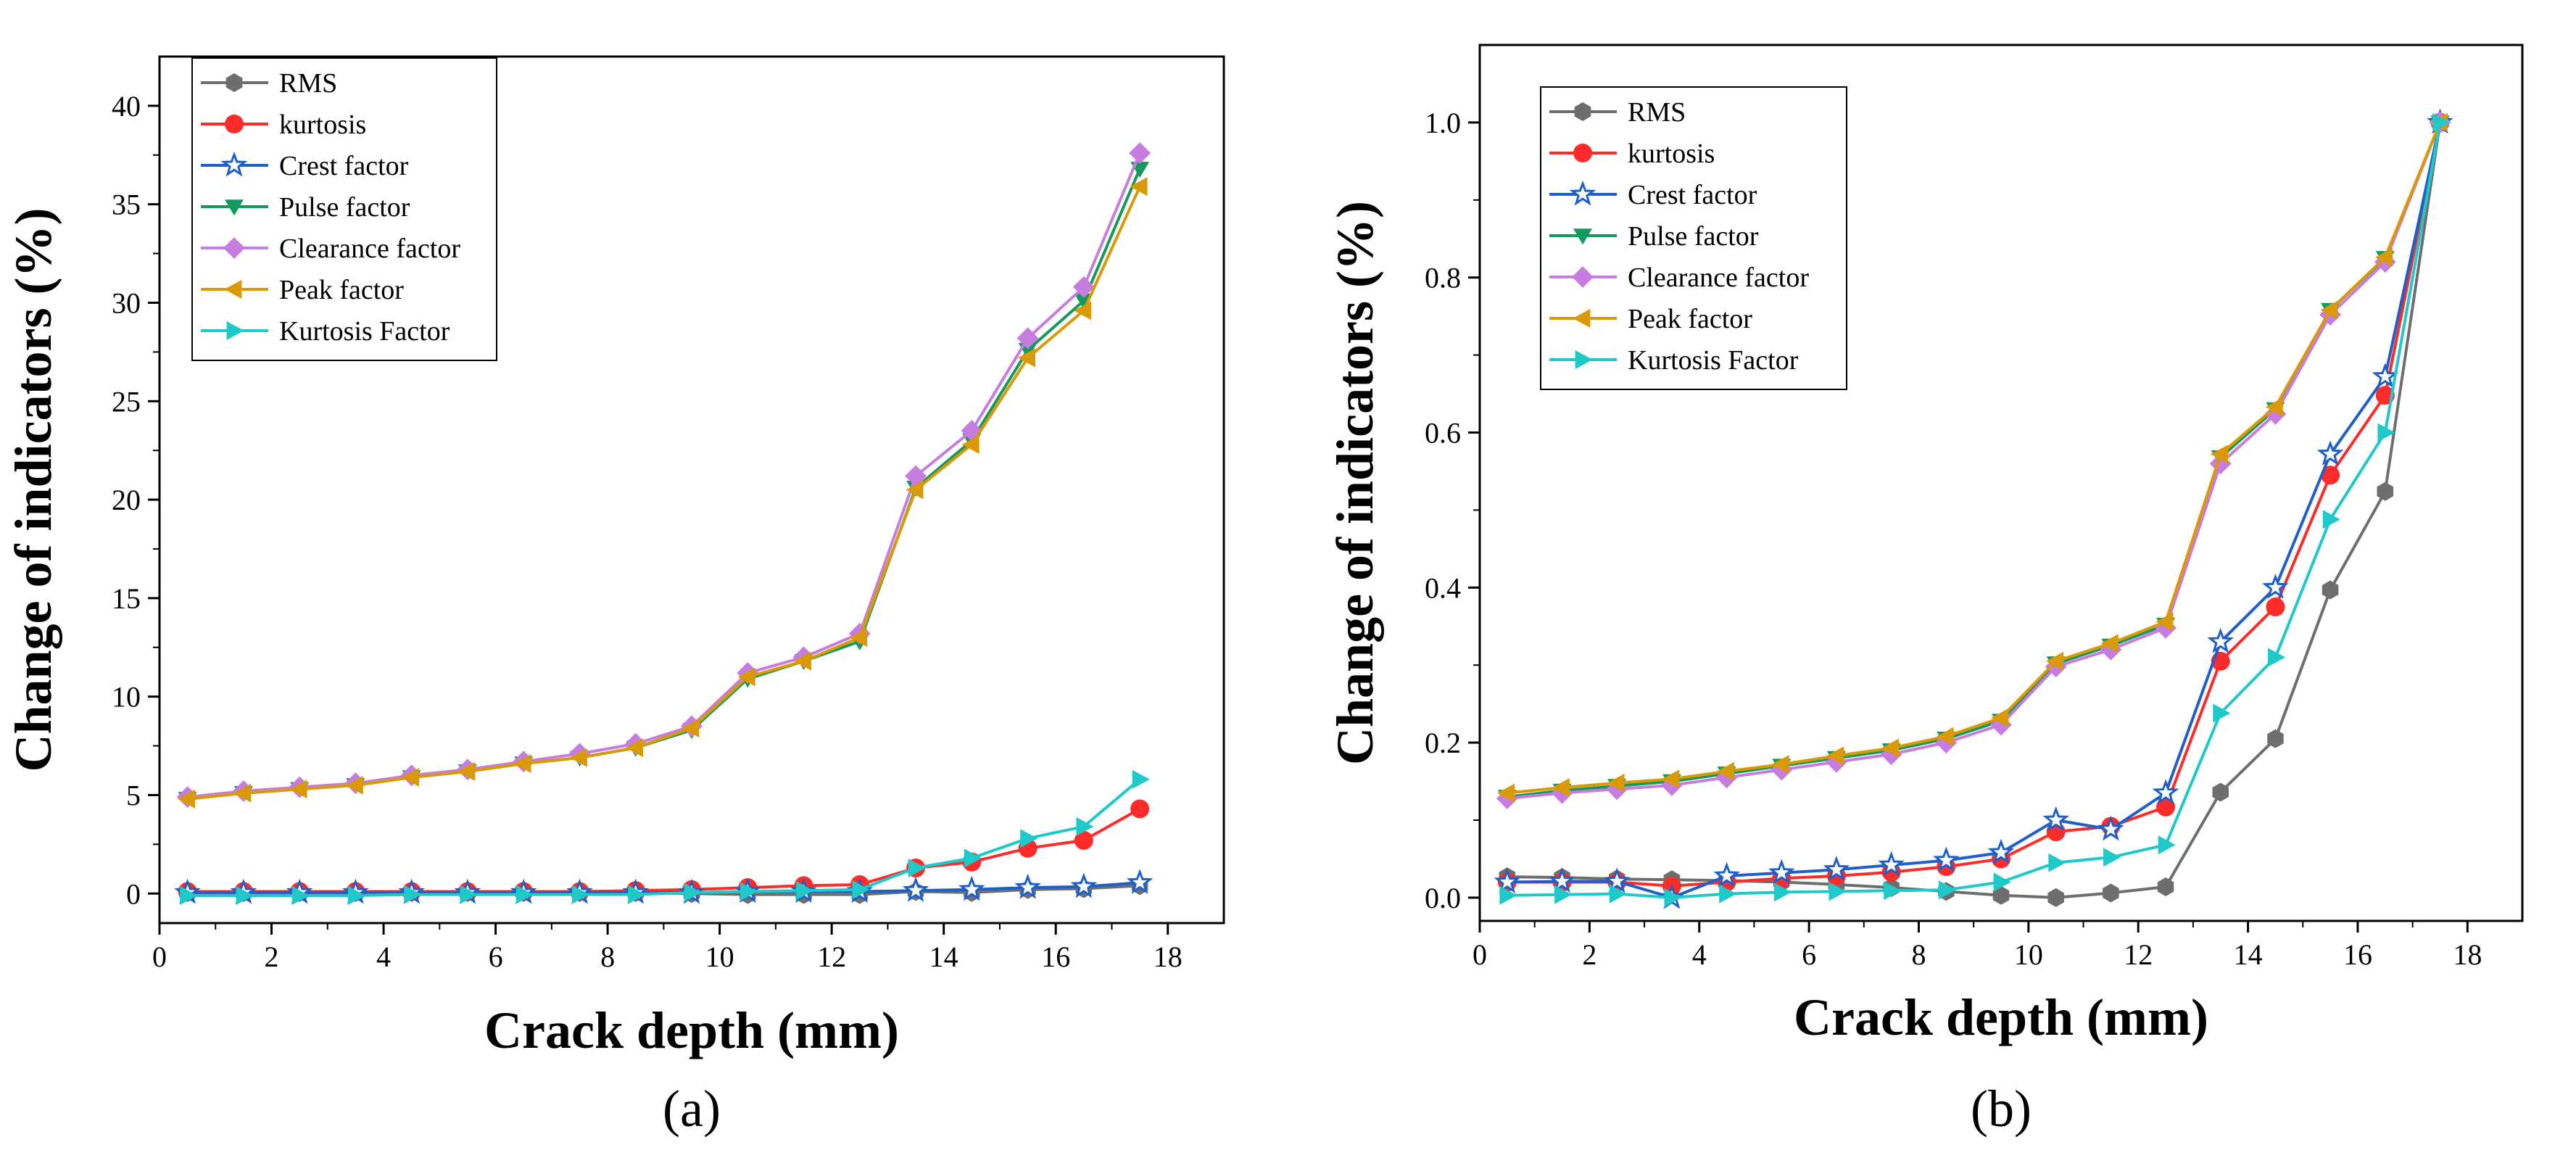 The width and height of the screenshot is (2576, 1166). I want to click on x-tick-label: 12, so click(831, 957).